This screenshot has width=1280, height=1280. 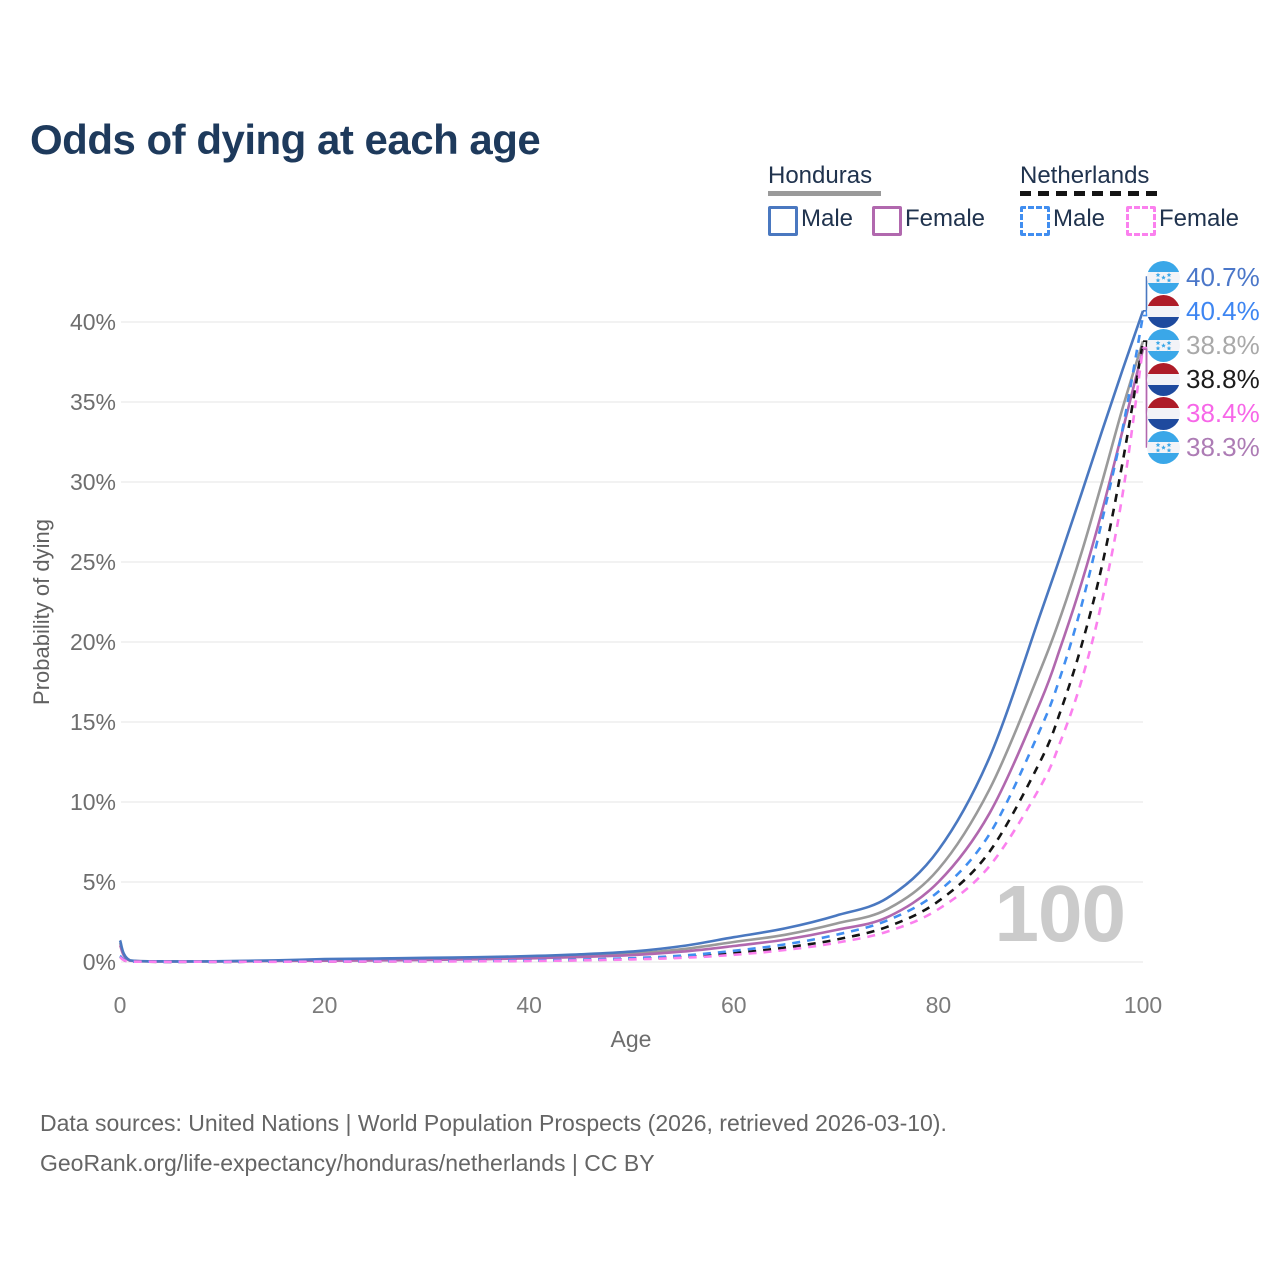 What do you see at coordinates (41, 612) in the screenshot?
I see `y-axis-title: Probability of dying` at bounding box center [41, 612].